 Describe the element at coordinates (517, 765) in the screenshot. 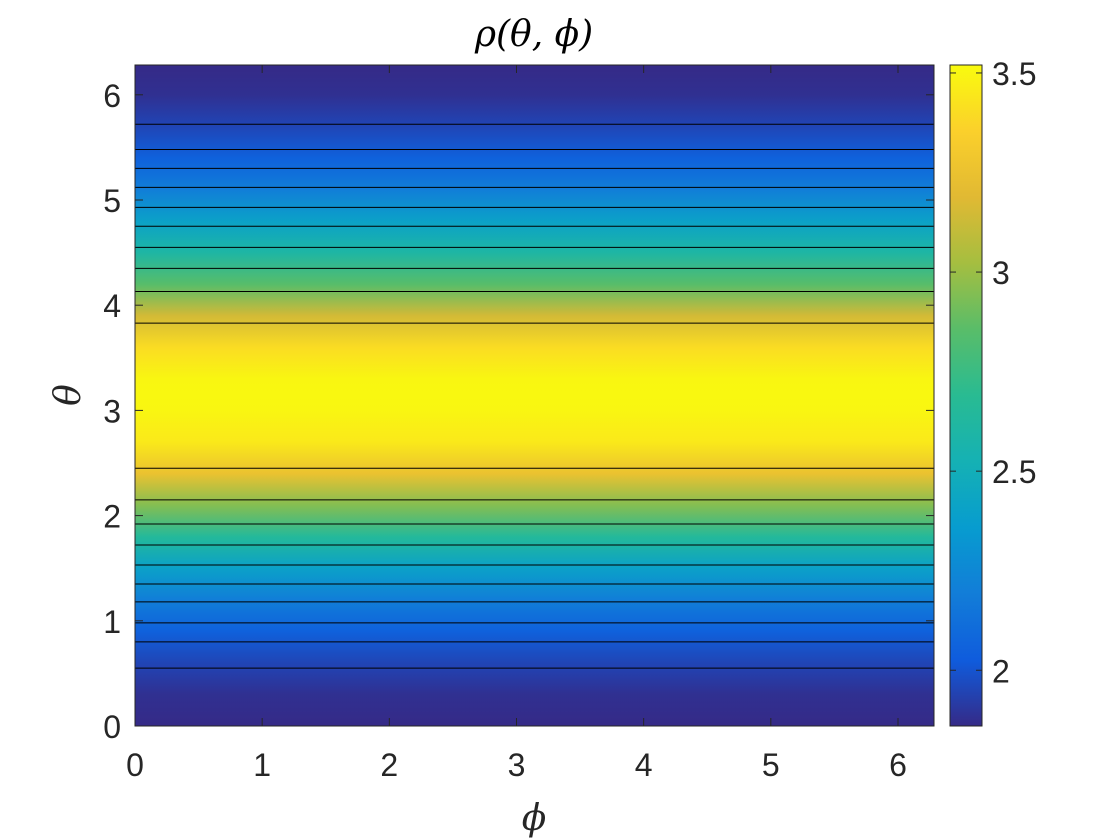

I see `x-tick-label: 3` at that location.